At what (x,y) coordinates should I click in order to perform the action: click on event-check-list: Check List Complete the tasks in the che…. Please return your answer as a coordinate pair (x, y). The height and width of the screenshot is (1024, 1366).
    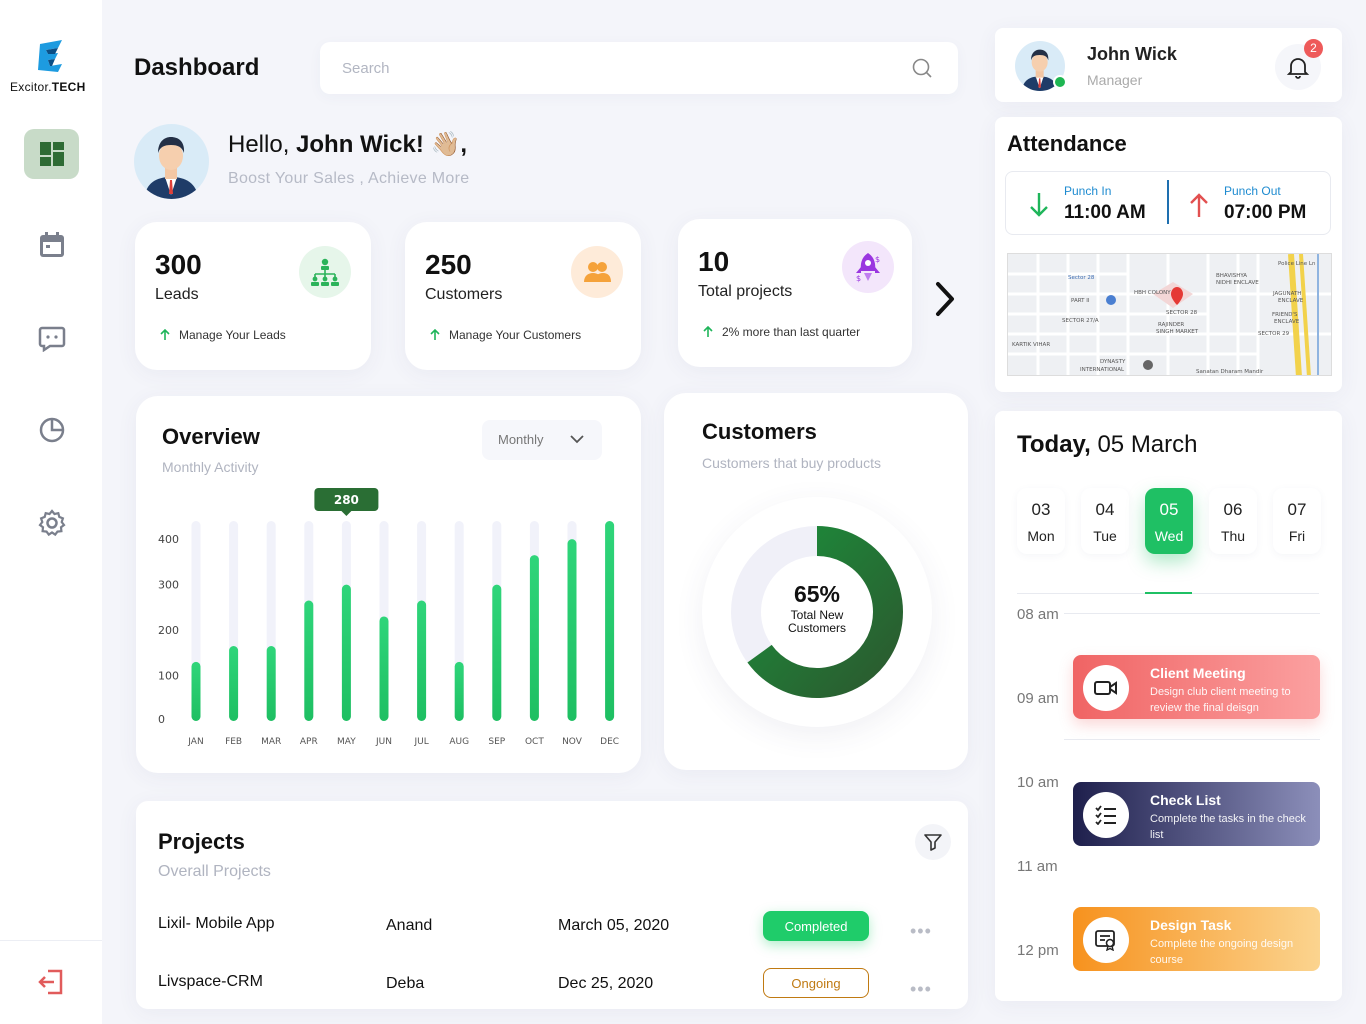
    Looking at the image, I should click on (1196, 814).